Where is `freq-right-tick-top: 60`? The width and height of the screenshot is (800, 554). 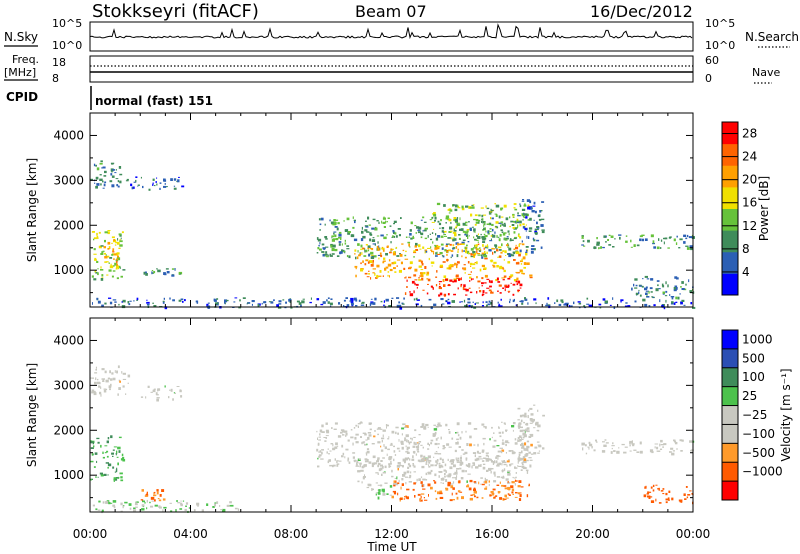 freq-right-tick-top: 60 is located at coordinates (712, 60).